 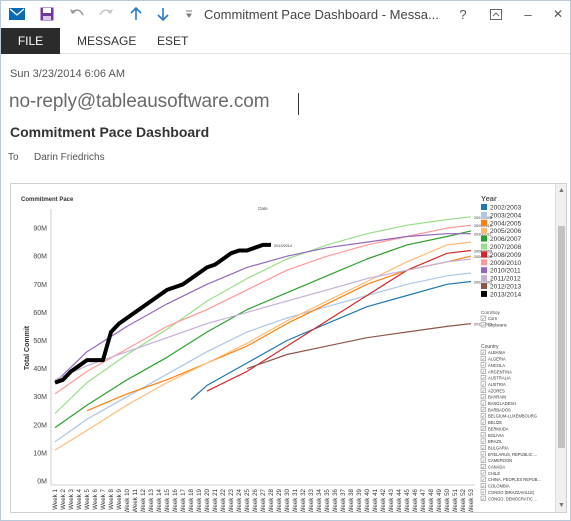 I want to click on series-end-label: 2010/2011, so click(x=483, y=235).